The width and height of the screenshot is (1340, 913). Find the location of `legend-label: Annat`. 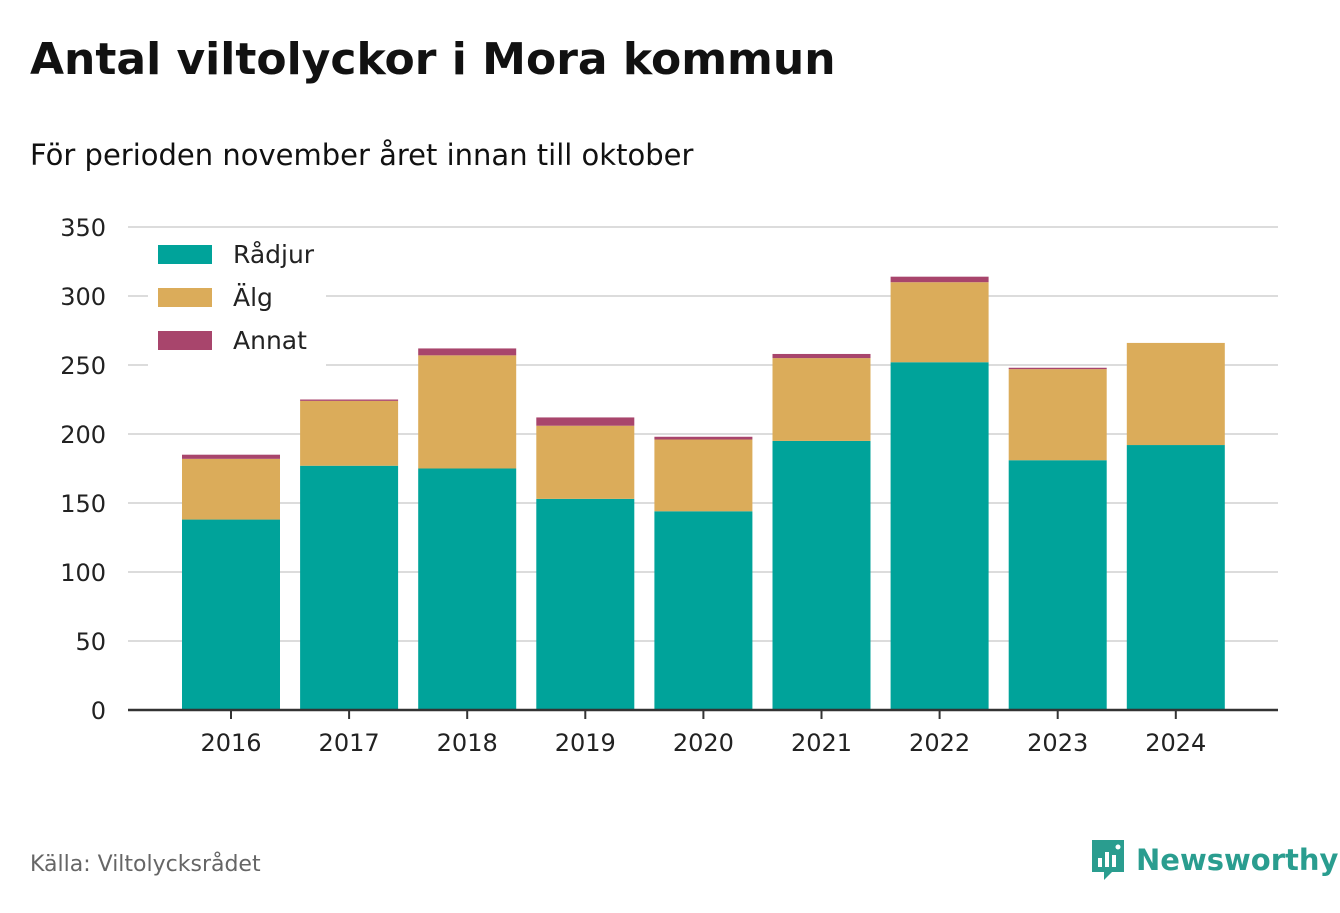

legend-label: Annat is located at coordinates (270, 340).